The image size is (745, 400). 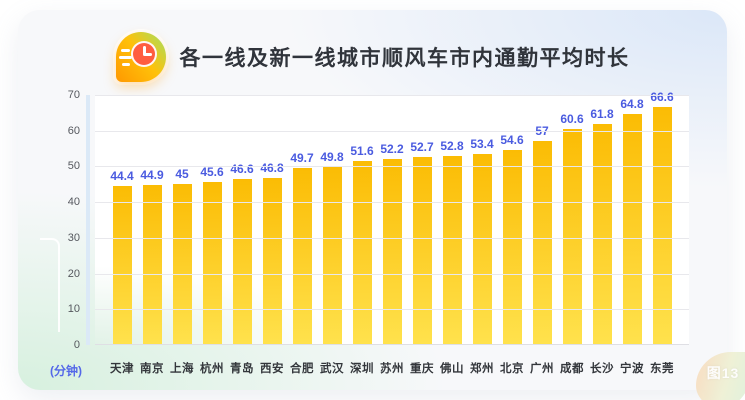 I want to click on x-axis-label: 广州, so click(x=542, y=369).